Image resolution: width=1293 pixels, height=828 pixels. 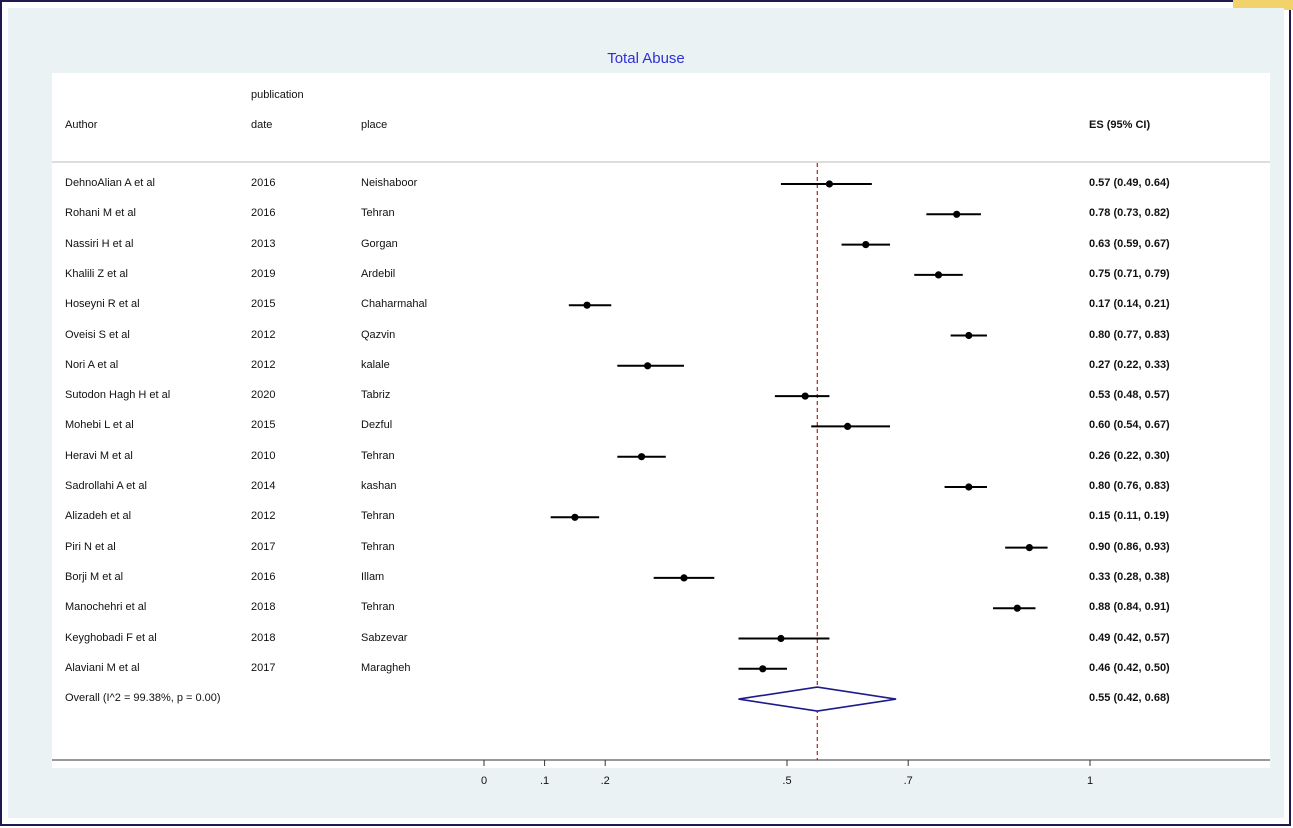 What do you see at coordinates (94, 576) in the screenshot?
I see `study-author: Borji M et al` at bounding box center [94, 576].